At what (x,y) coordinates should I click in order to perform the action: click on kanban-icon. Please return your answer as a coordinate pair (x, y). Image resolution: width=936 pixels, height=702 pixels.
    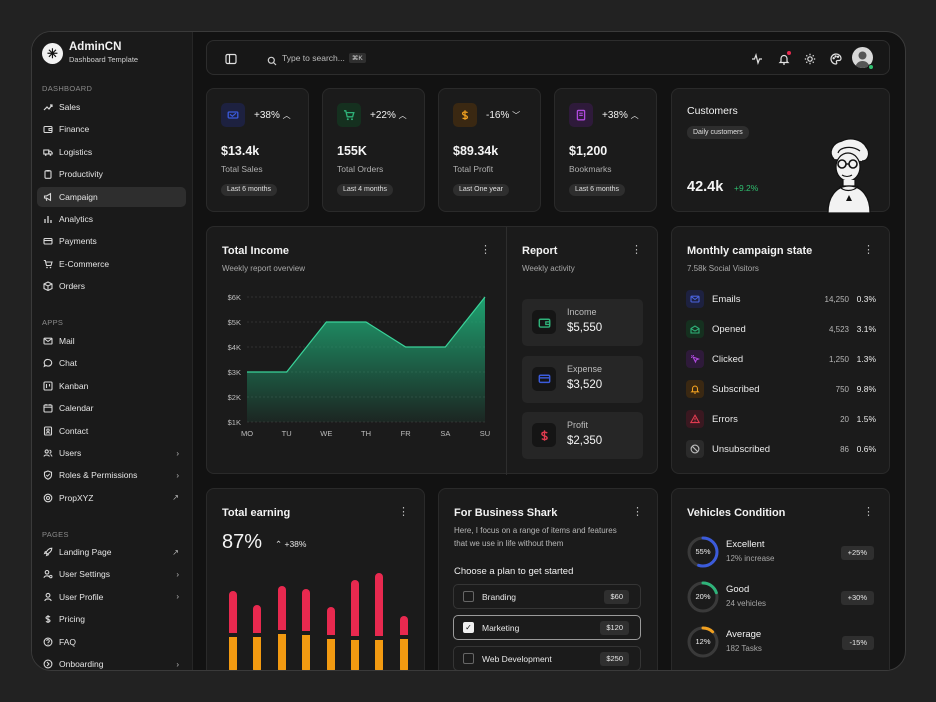
    Looking at the image, I should click on (48, 386).